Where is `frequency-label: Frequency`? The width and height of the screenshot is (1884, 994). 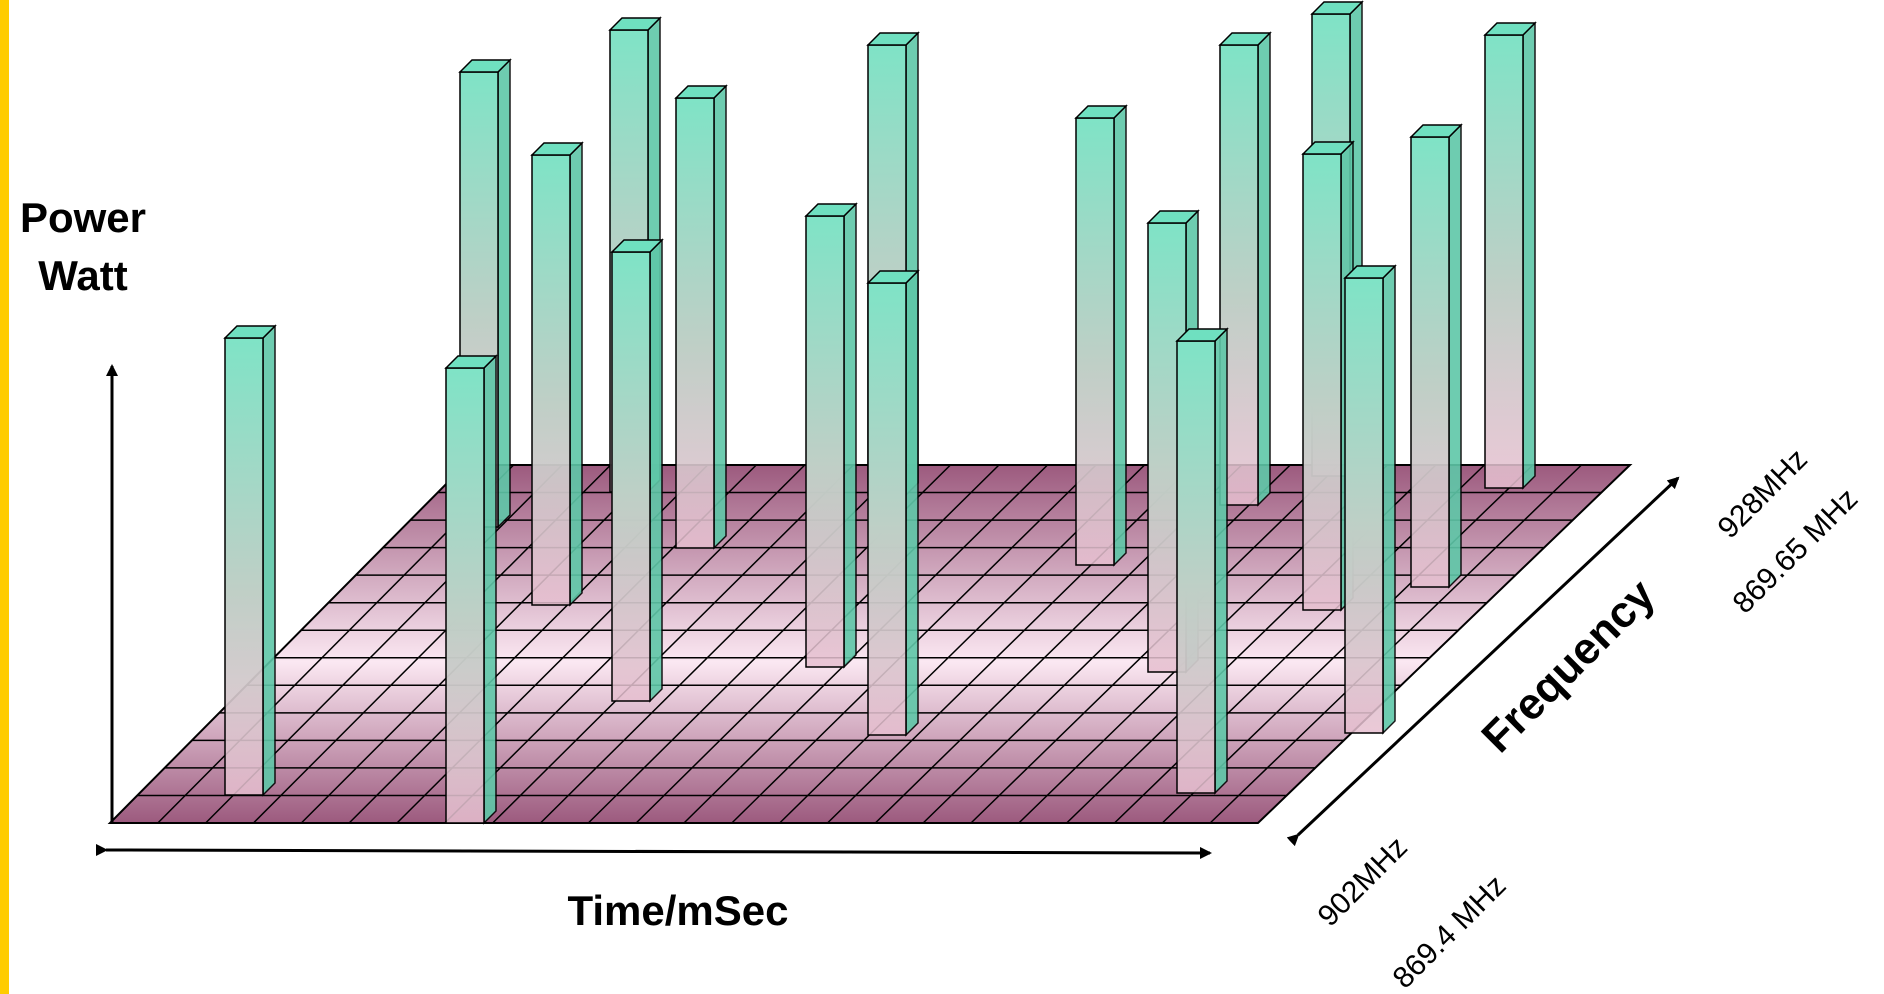
frequency-label: Frequency is located at coordinates (1568, 666).